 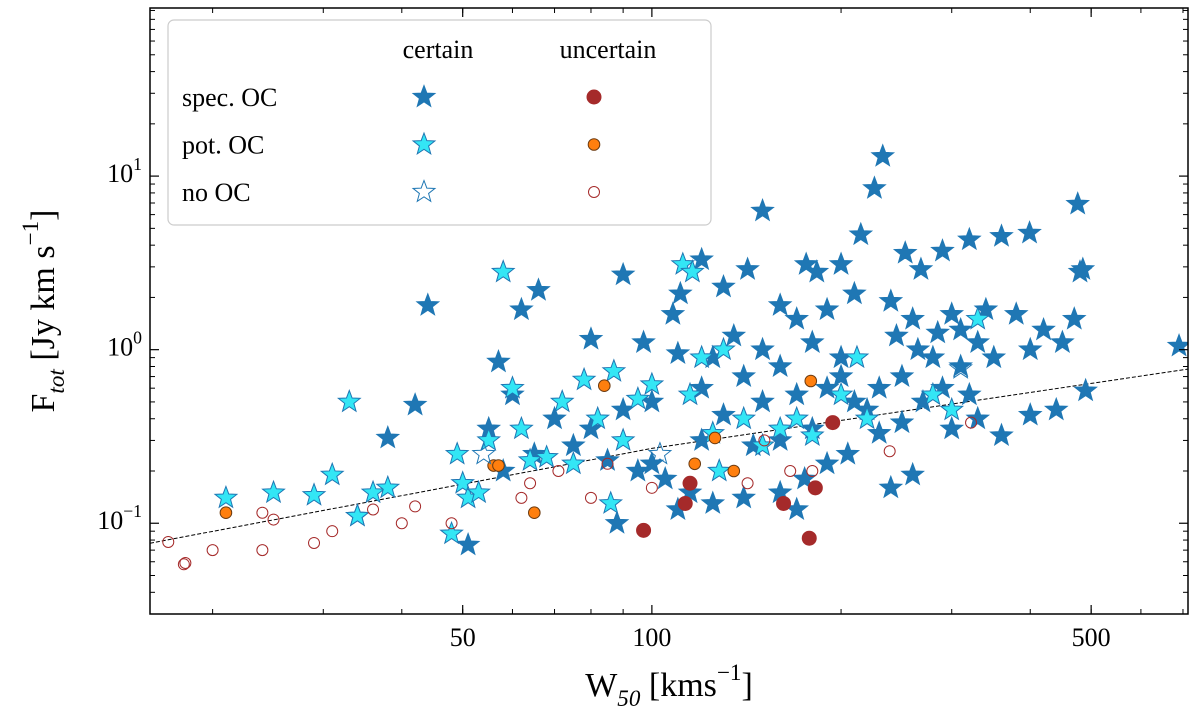 What do you see at coordinates (216, 192) in the screenshot?
I see `legend-row-label: no OC` at bounding box center [216, 192].